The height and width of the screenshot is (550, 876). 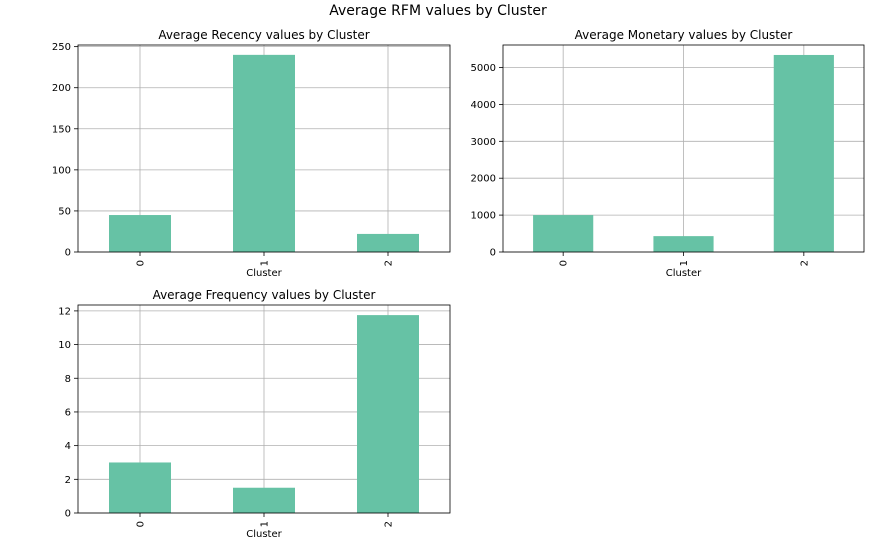 I want to click on recency-y-tick-label: 0, so click(x=68, y=253).